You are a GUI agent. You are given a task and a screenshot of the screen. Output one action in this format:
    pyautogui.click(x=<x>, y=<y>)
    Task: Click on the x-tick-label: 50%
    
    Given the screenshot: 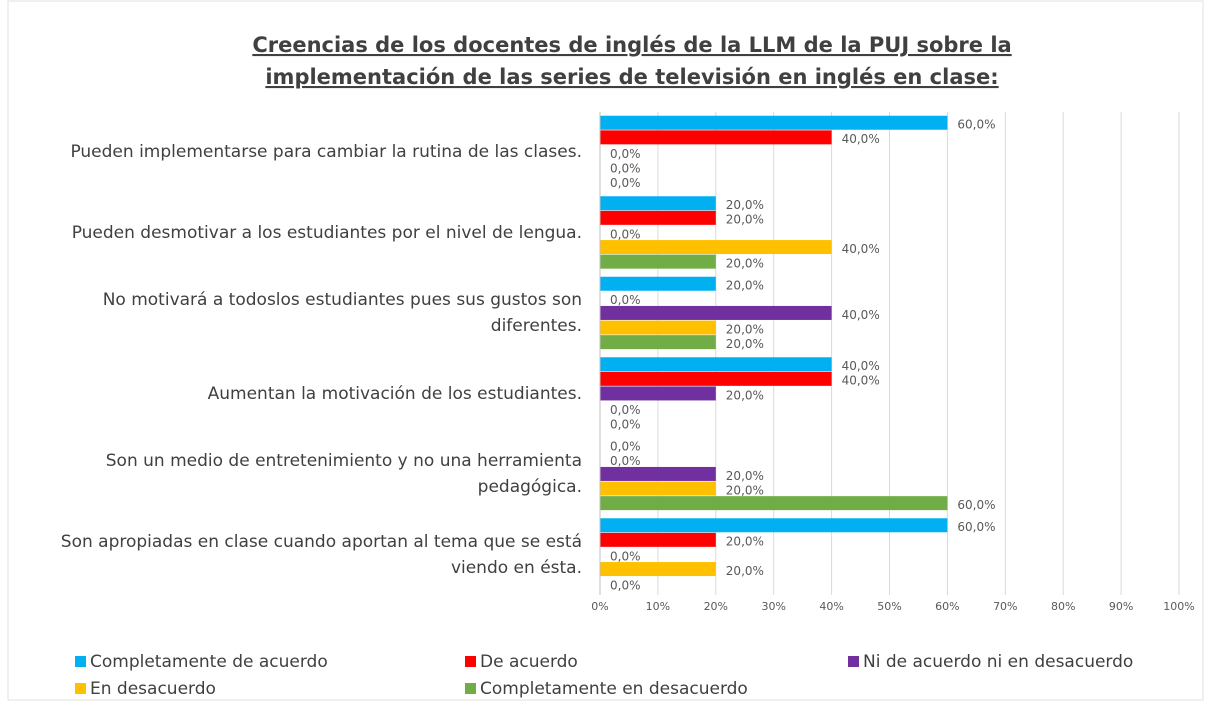 What is the action you would take?
    pyautogui.click(x=889, y=606)
    